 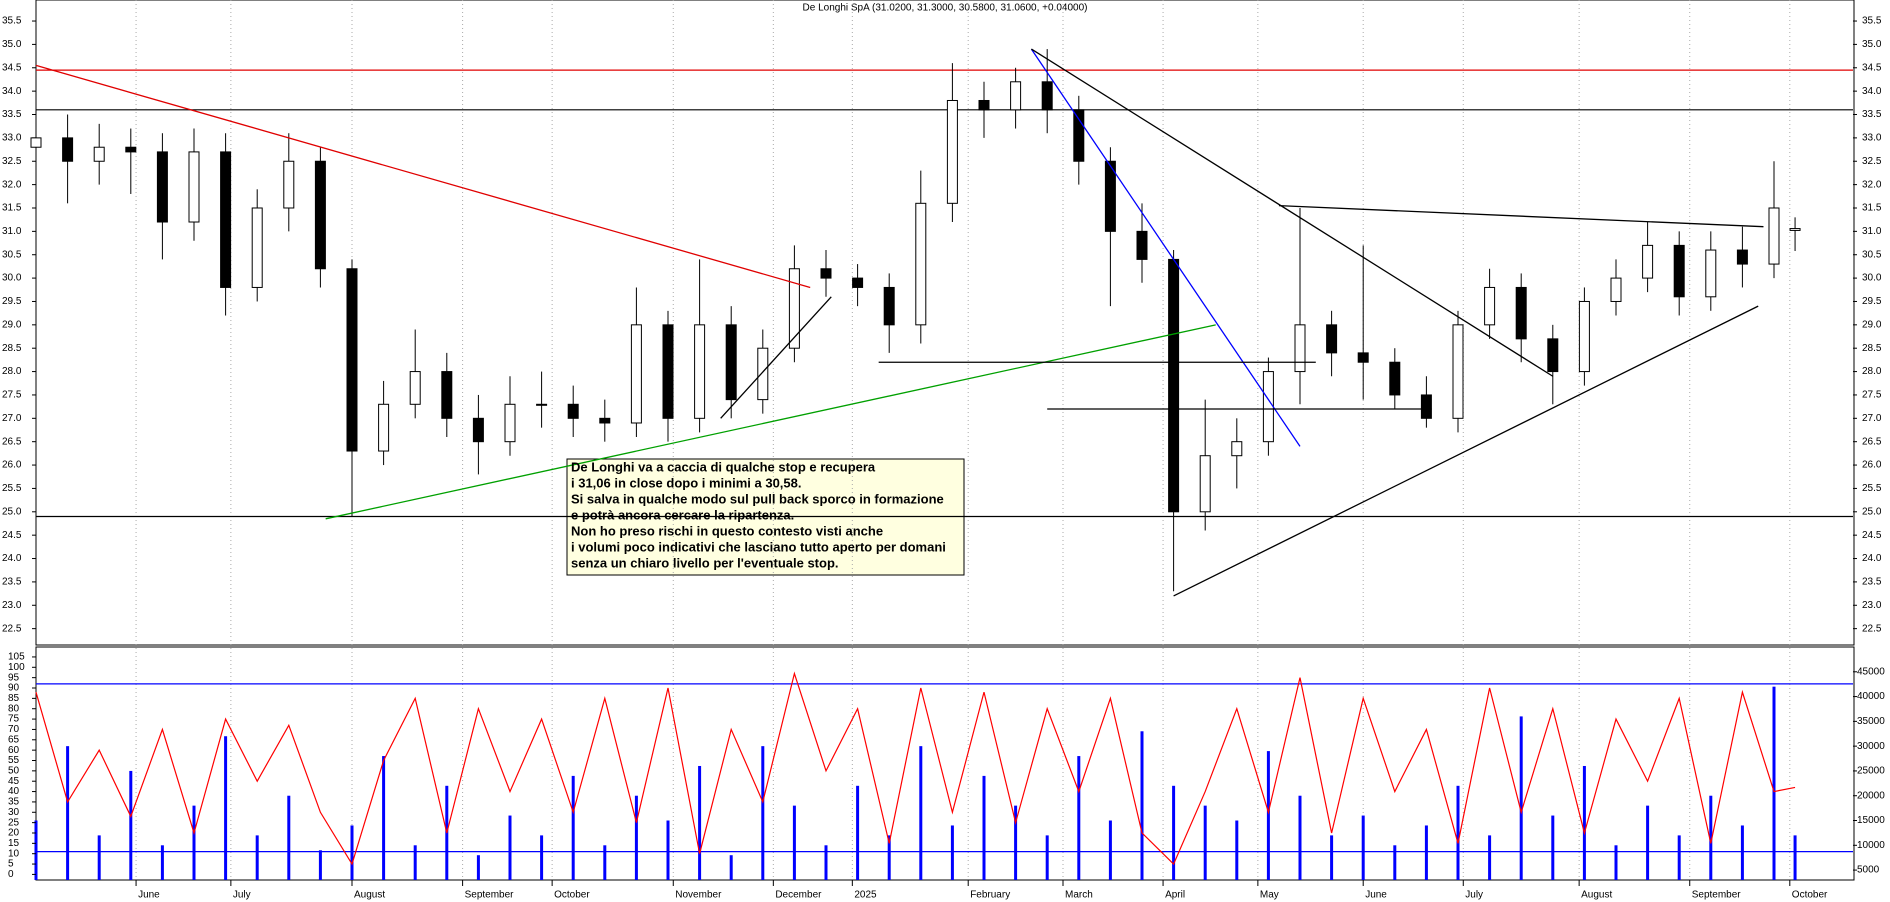 I want to click on y-tick-label: 28.5, so click(x=1872, y=348).